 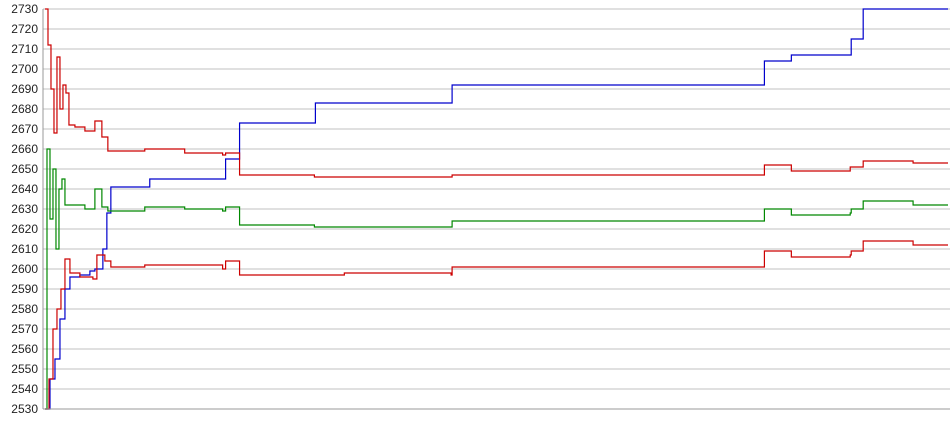 I want to click on y-tick-label: 2620, so click(x=24, y=229).